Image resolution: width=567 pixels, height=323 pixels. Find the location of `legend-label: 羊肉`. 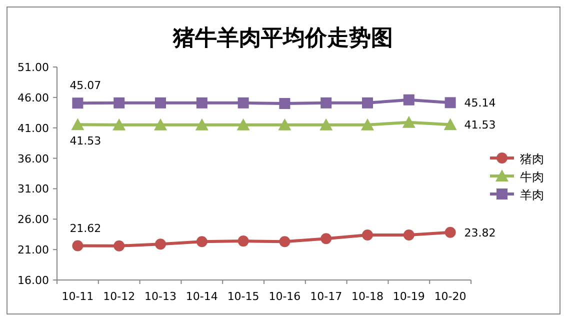

legend-label: 羊肉 is located at coordinates (532, 195).